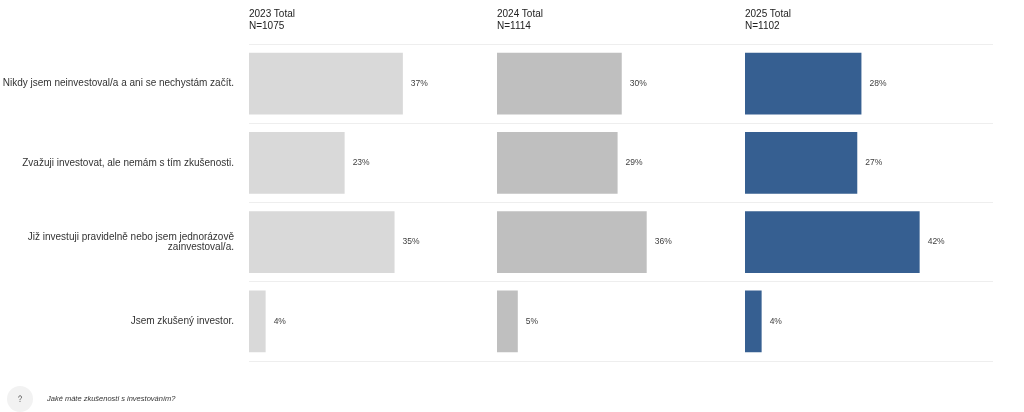 This screenshot has height=412, width=1024. I want to click on data-label: 30%, so click(638, 82).